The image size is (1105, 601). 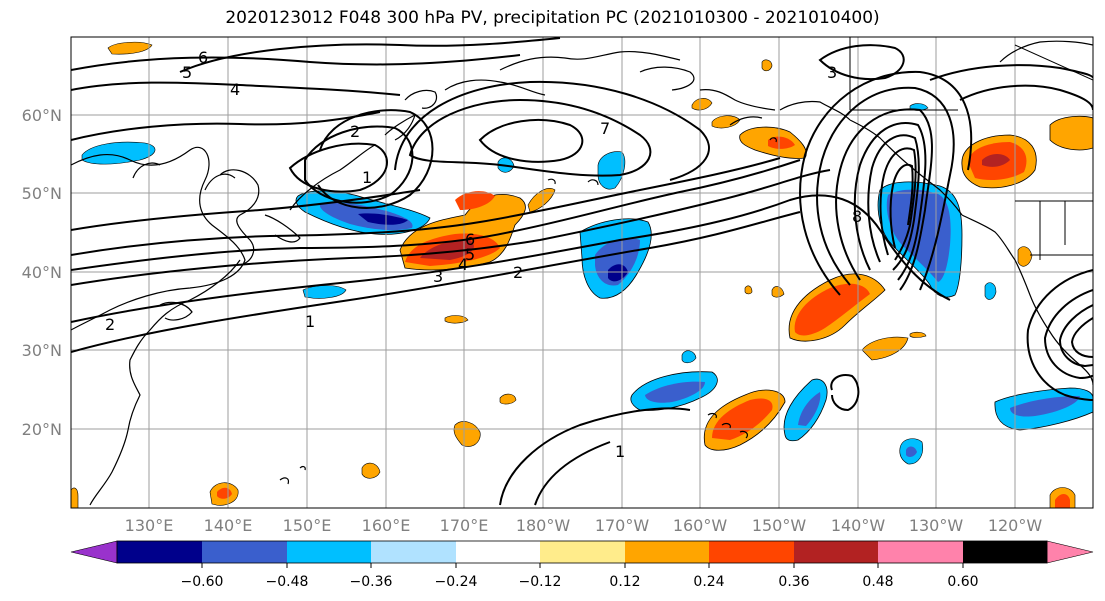 What do you see at coordinates (287, 582) in the screenshot?
I see `colorbar-tick-label: −0.48` at bounding box center [287, 582].